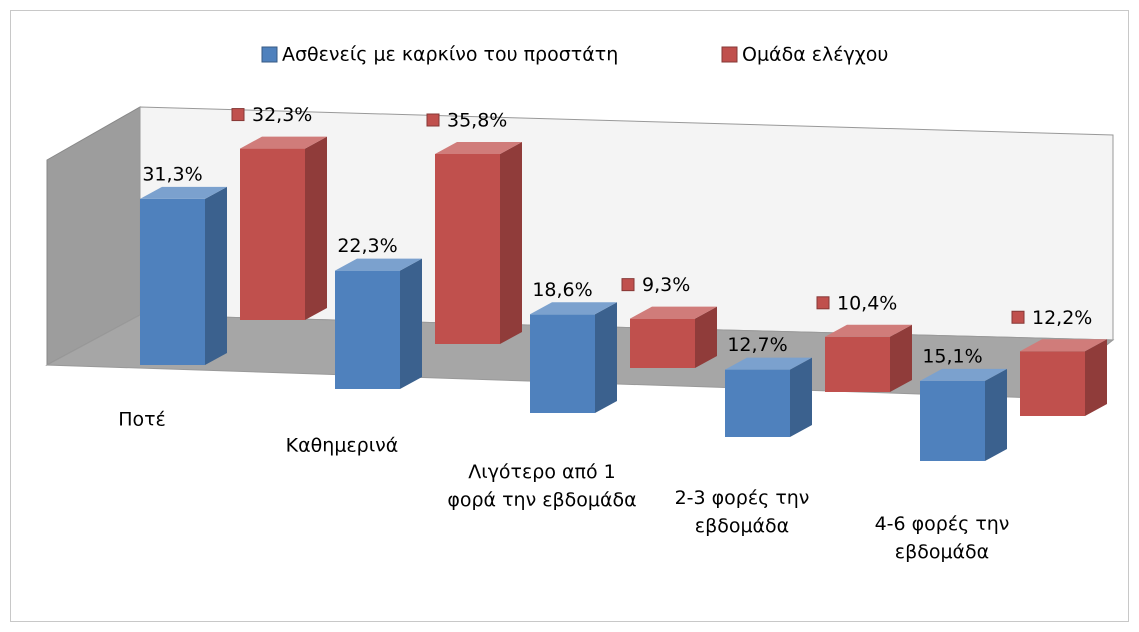 The image size is (1139, 632). Describe the element at coordinates (867, 303) in the screenshot. I see `data-label: 10,4%` at that location.